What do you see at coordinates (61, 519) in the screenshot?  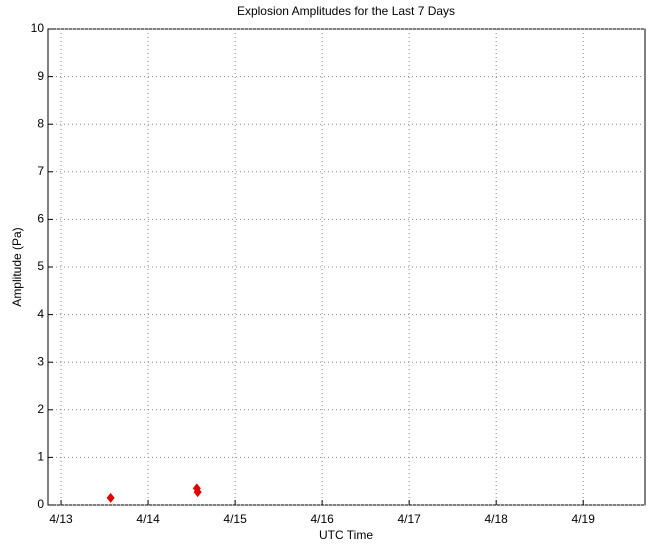 I see `x-tick-label: 4/13` at bounding box center [61, 519].